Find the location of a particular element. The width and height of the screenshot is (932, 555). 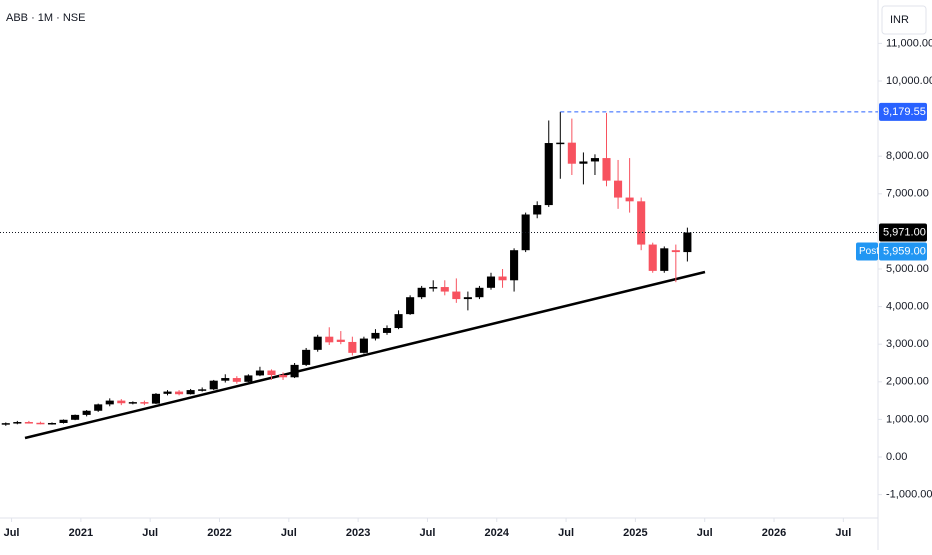

last-price-label: 5,971.00 is located at coordinates (904, 232).